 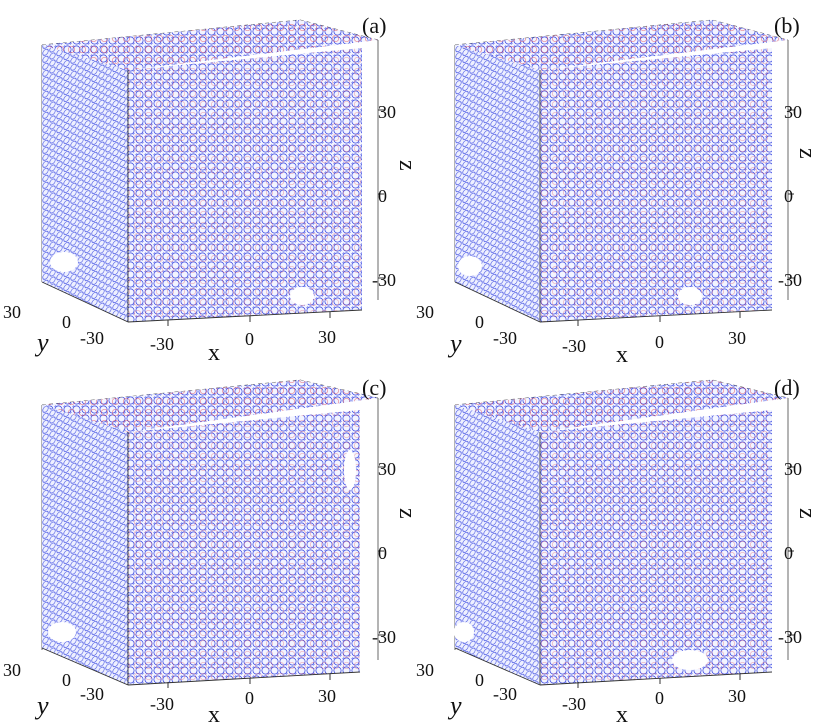 What do you see at coordinates (374, 25) in the screenshot?
I see `panel-label: (a)` at bounding box center [374, 25].